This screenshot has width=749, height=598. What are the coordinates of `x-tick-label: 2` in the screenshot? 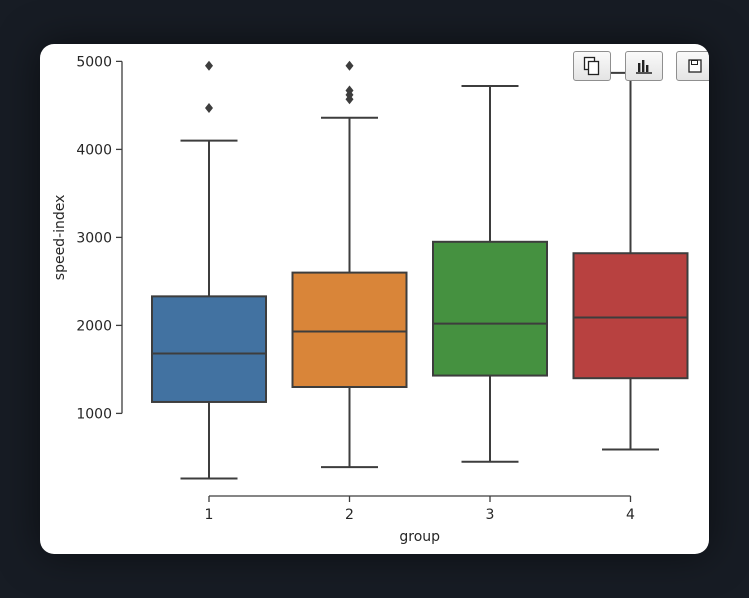 It's located at (349, 515).